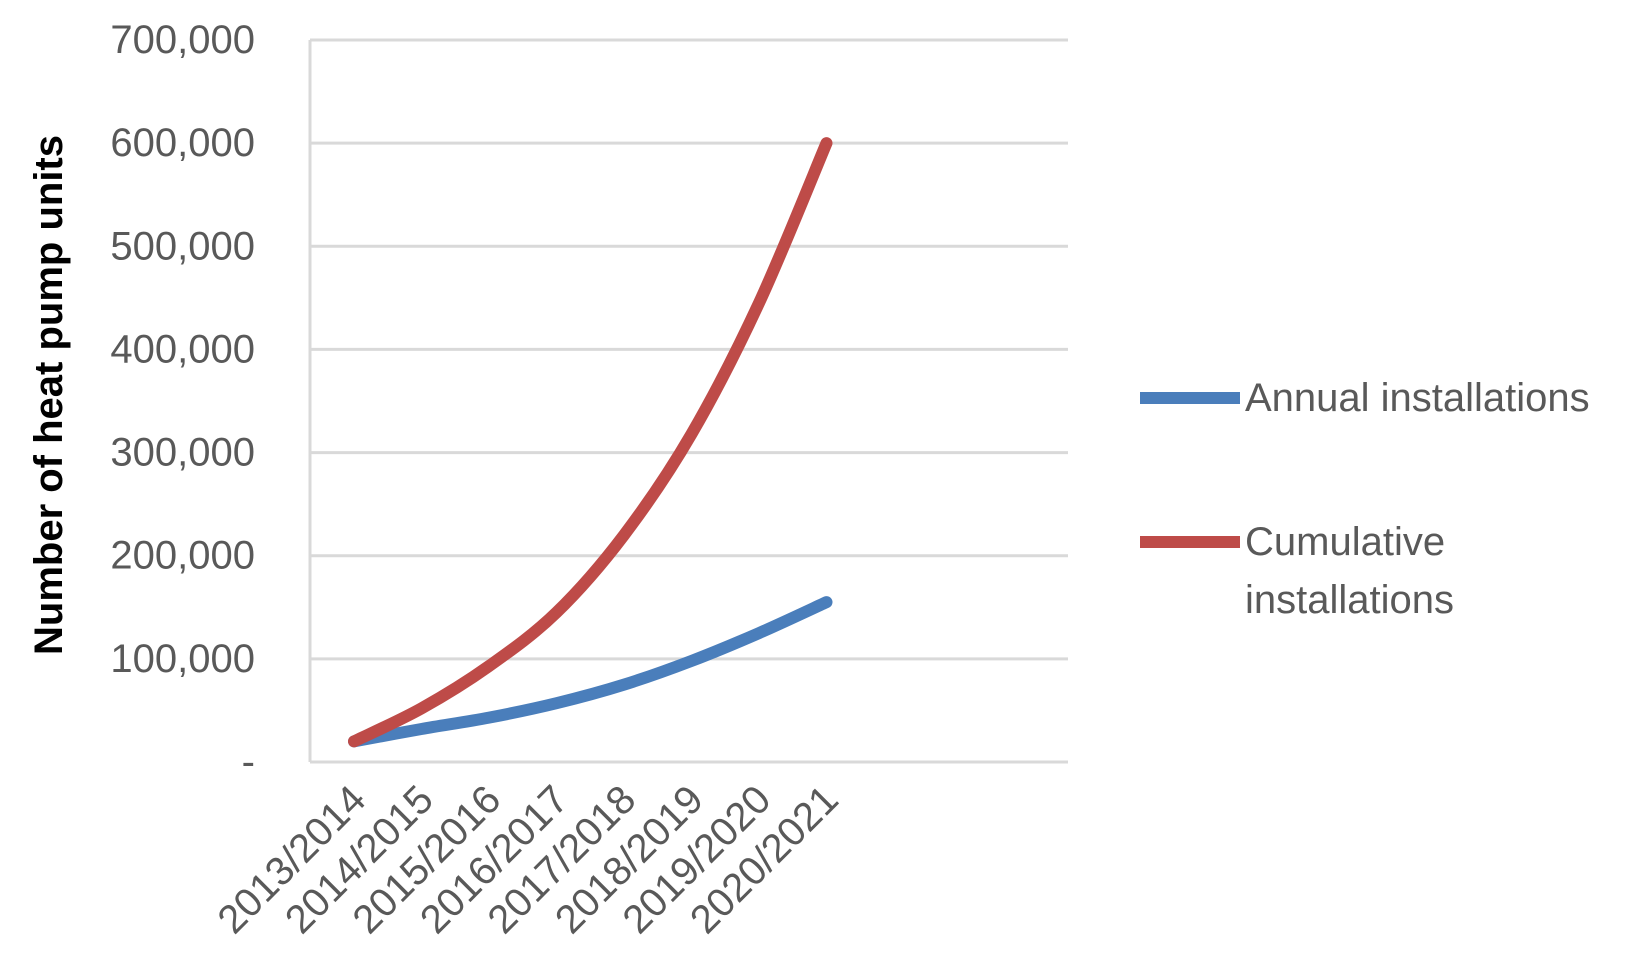  Describe the element at coordinates (182, 659) in the screenshot. I see `y-tick-label: 100,000` at that location.